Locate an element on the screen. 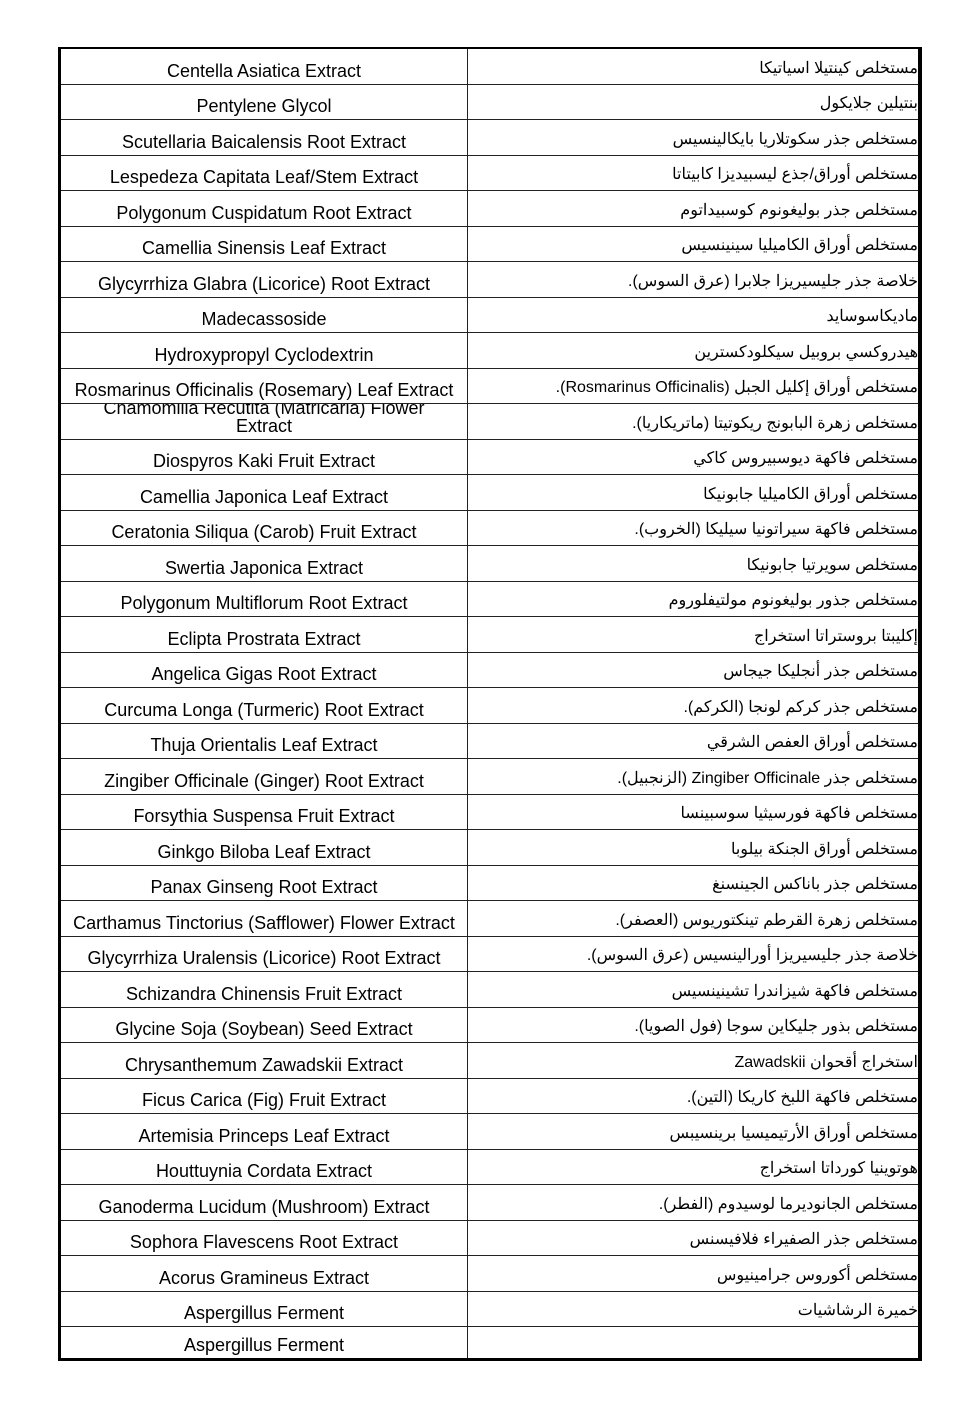 The width and height of the screenshot is (967, 1418). english-name-cell: Lespedeza Capitata Leaf/Stem Extract is located at coordinates (264, 172).